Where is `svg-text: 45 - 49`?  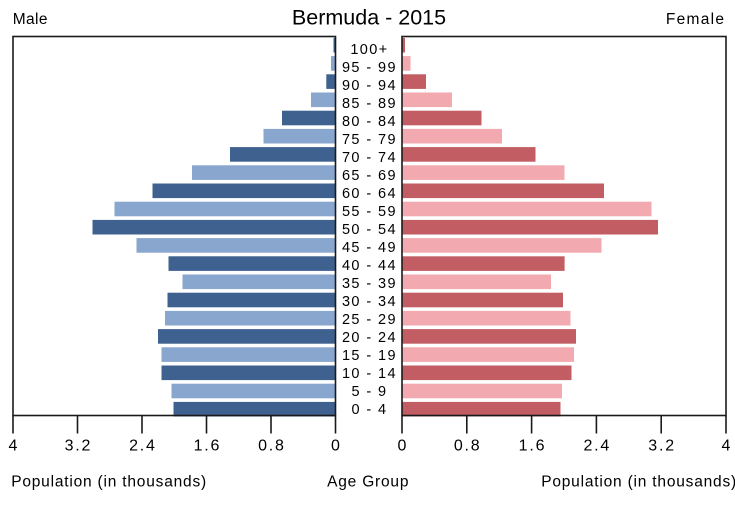
svg-text: 45 - 49 is located at coordinates (369, 248).